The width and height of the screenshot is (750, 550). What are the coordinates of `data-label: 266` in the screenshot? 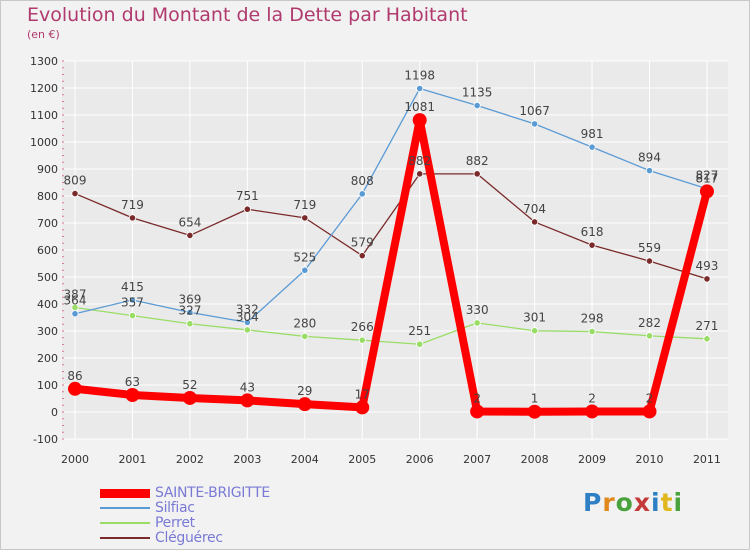 It's located at (362, 327).